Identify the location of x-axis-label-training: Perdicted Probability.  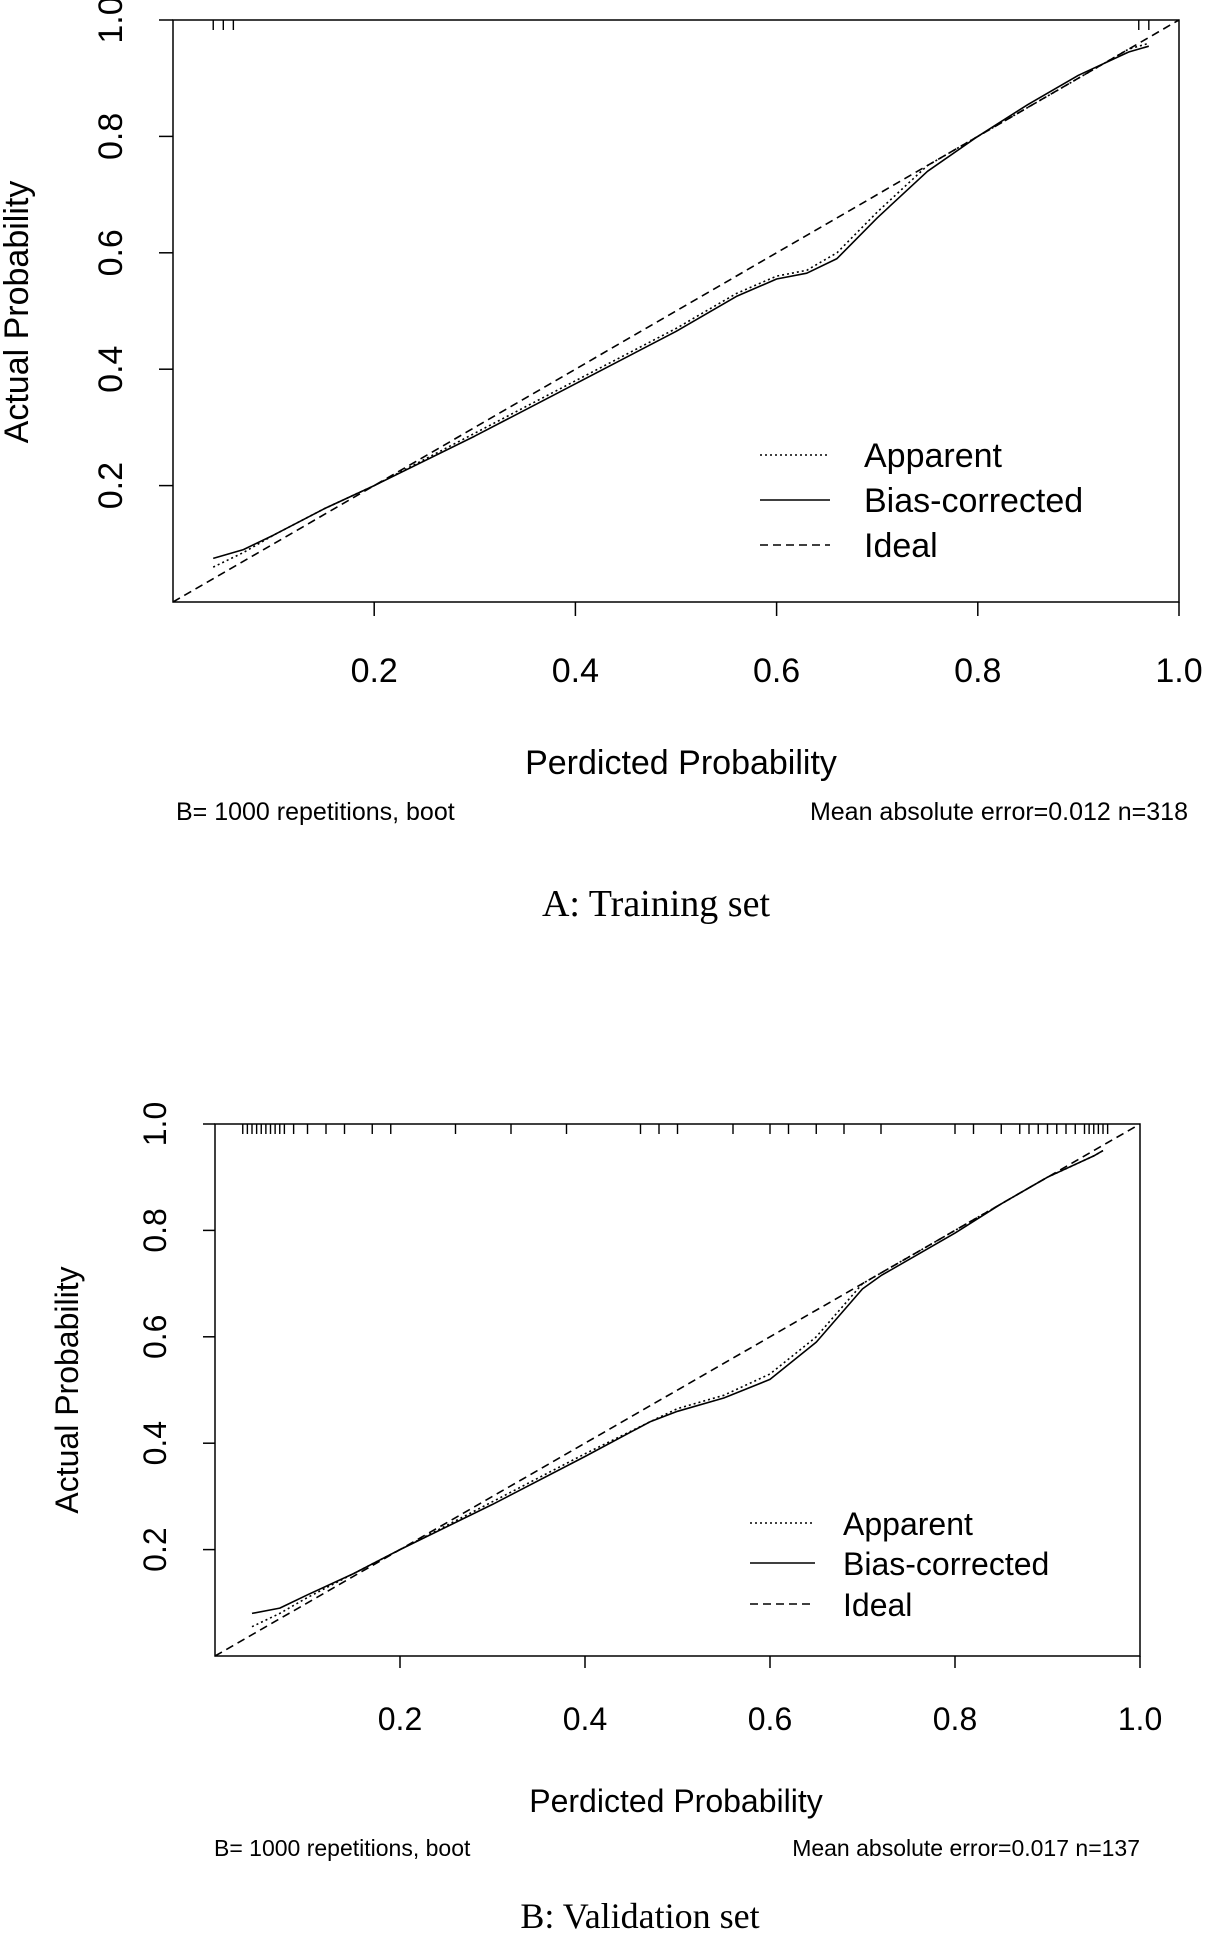
(681, 763).